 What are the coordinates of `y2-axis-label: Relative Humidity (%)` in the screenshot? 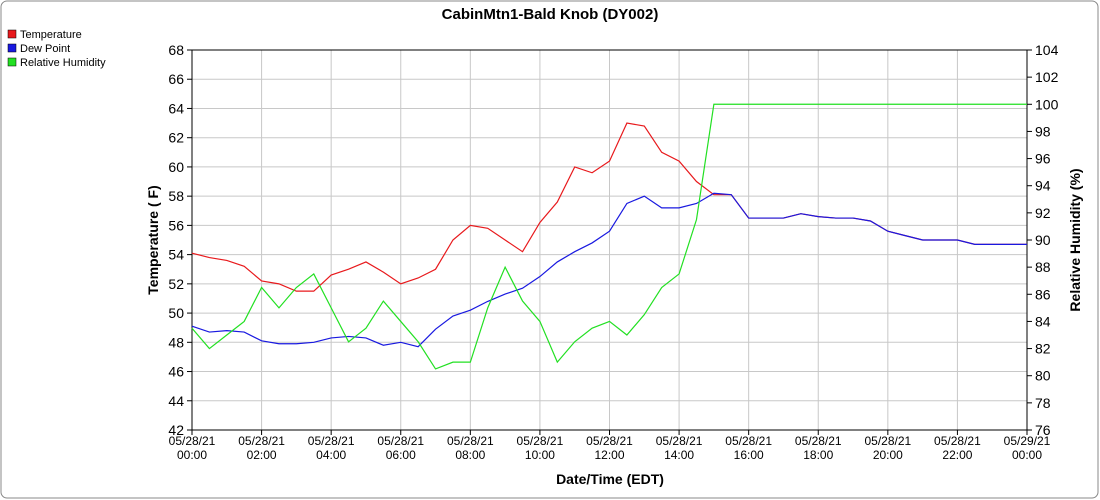 It's located at (1075, 239).